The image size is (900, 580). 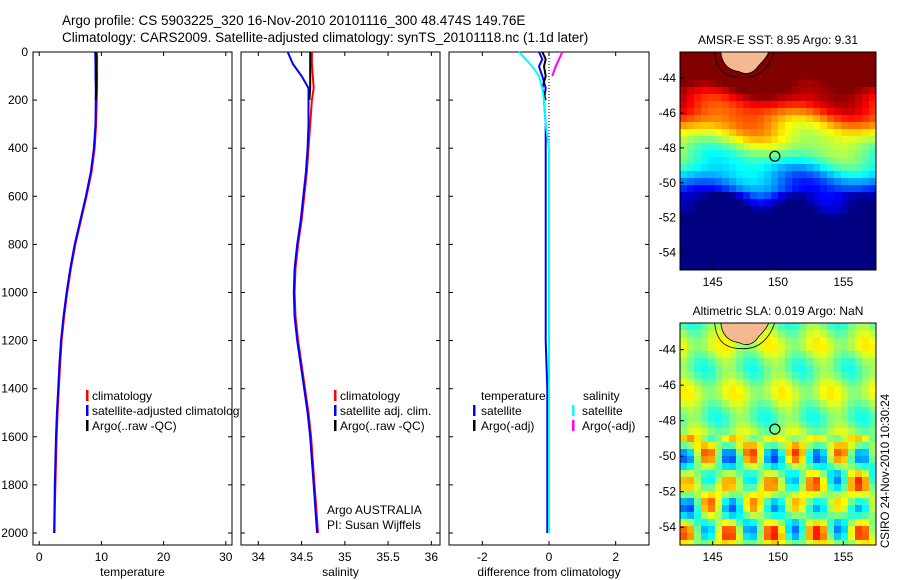 I want to click on sla-map-title: Altimetric SLA: 0.019 Argo: NaN, so click(x=778, y=311).